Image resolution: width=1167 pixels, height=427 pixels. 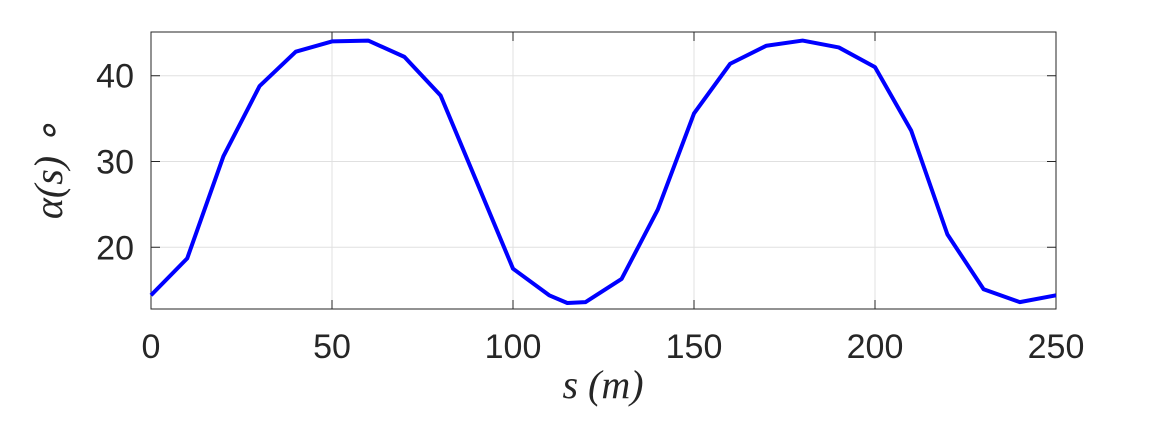 What do you see at coordinates (48, 170) in the screenshot?
I see `y-axis-label: α(s) ∘` at bounding box center [48, 170].